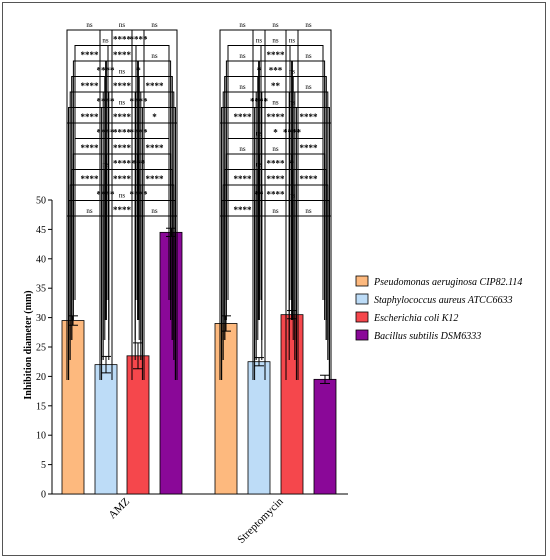  I want to click on significance-label: ***, so click(276, 71).